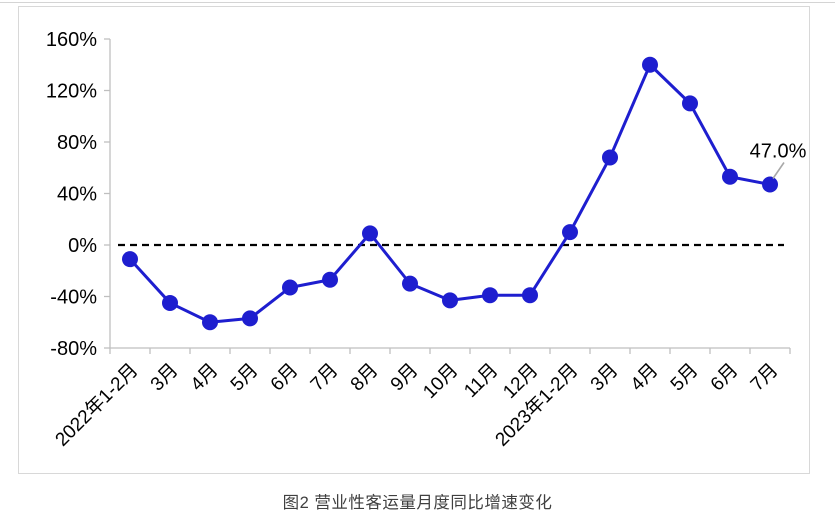  I want to click on x-tick-label: 8月, so click(365, 378).